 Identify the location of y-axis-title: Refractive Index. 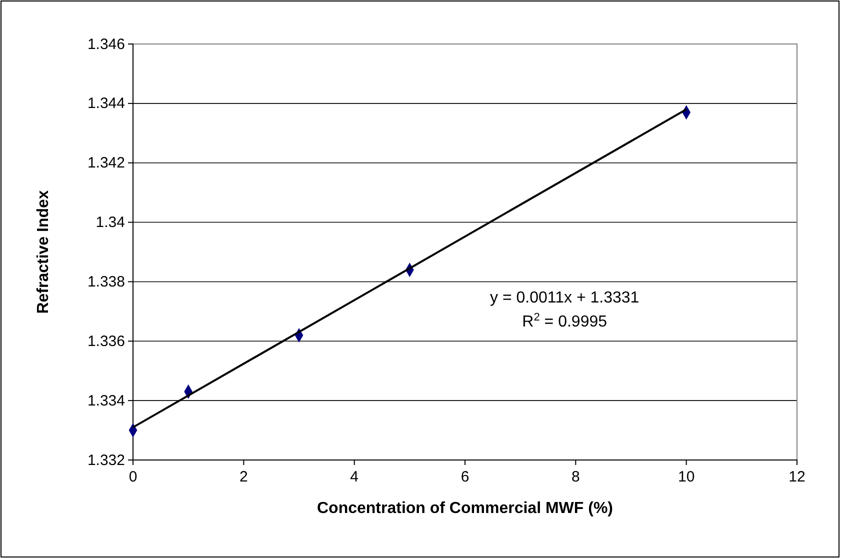
(43, 252).